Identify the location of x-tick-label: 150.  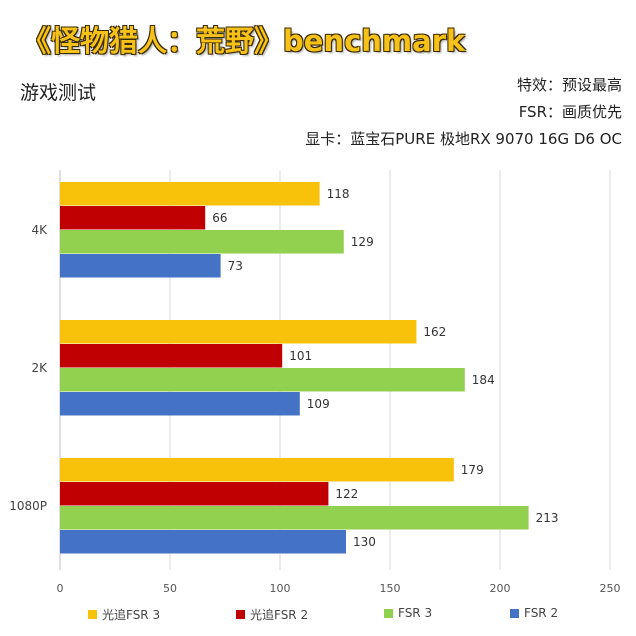
(390, 588).